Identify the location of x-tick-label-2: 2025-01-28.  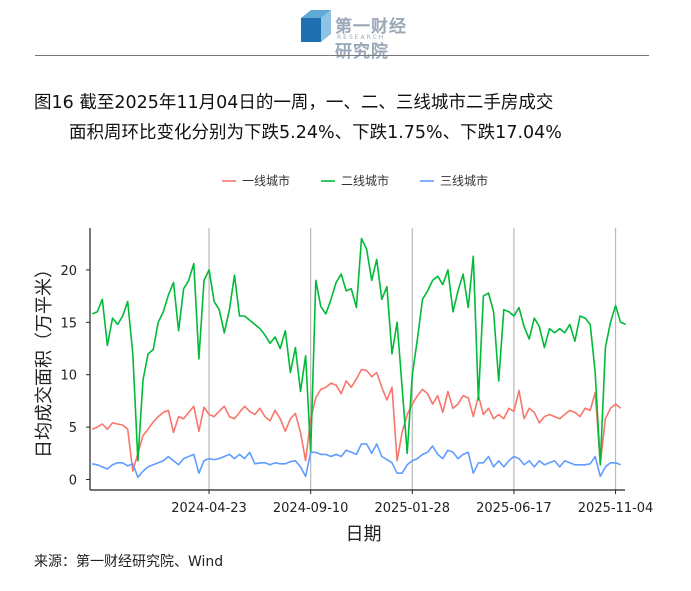
(413, 508).